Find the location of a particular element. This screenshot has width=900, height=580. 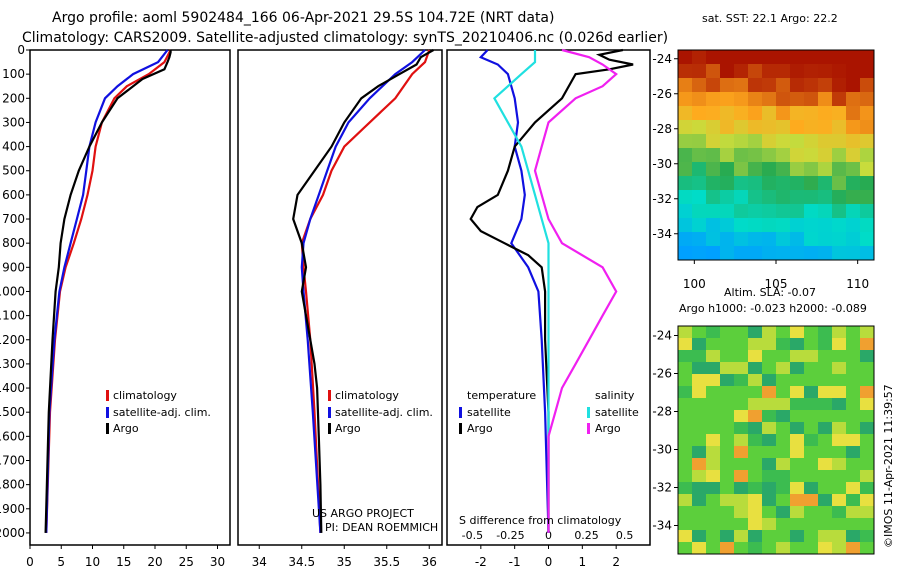

salinity-legend: climatology satellite-adj. clim. Argo is located at coordinates (380, 412).